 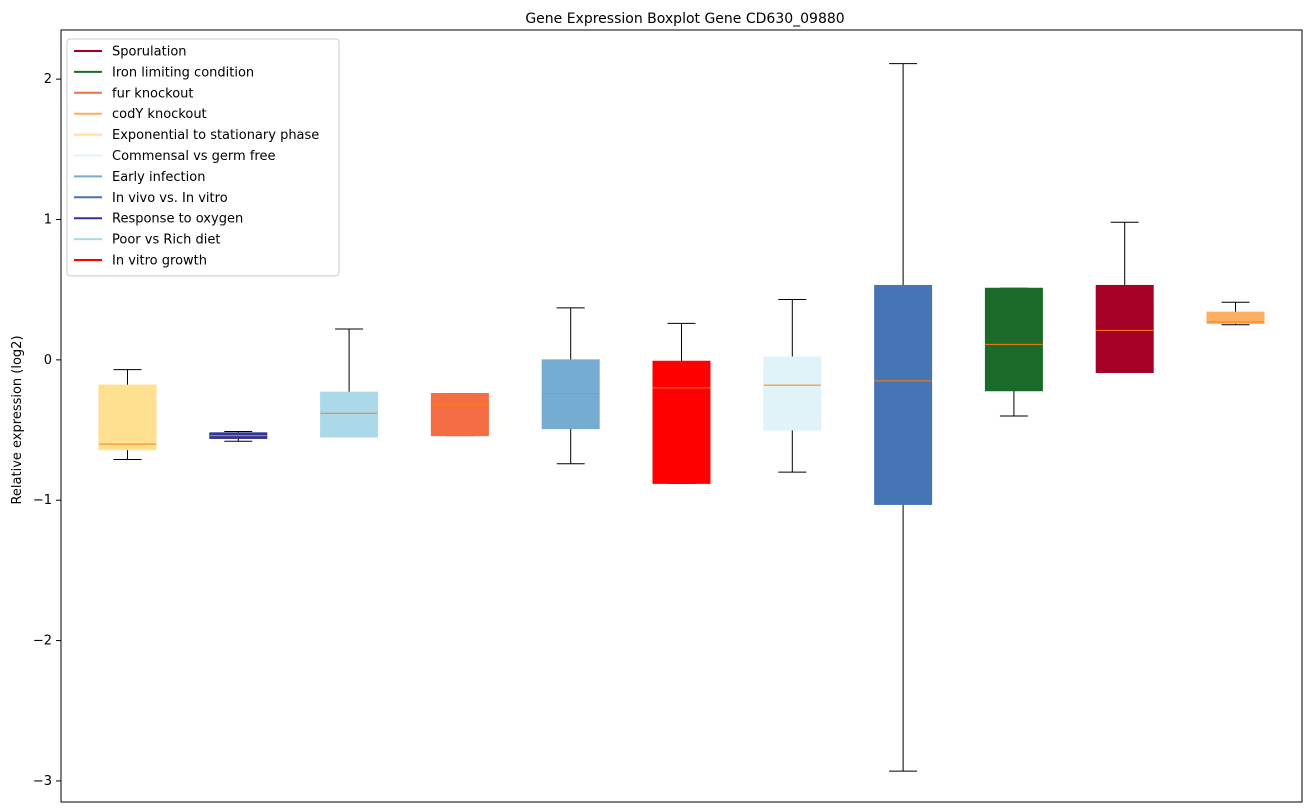 I want to click on legend-label: Commensal vs germ free, so click(x=193, y=156).